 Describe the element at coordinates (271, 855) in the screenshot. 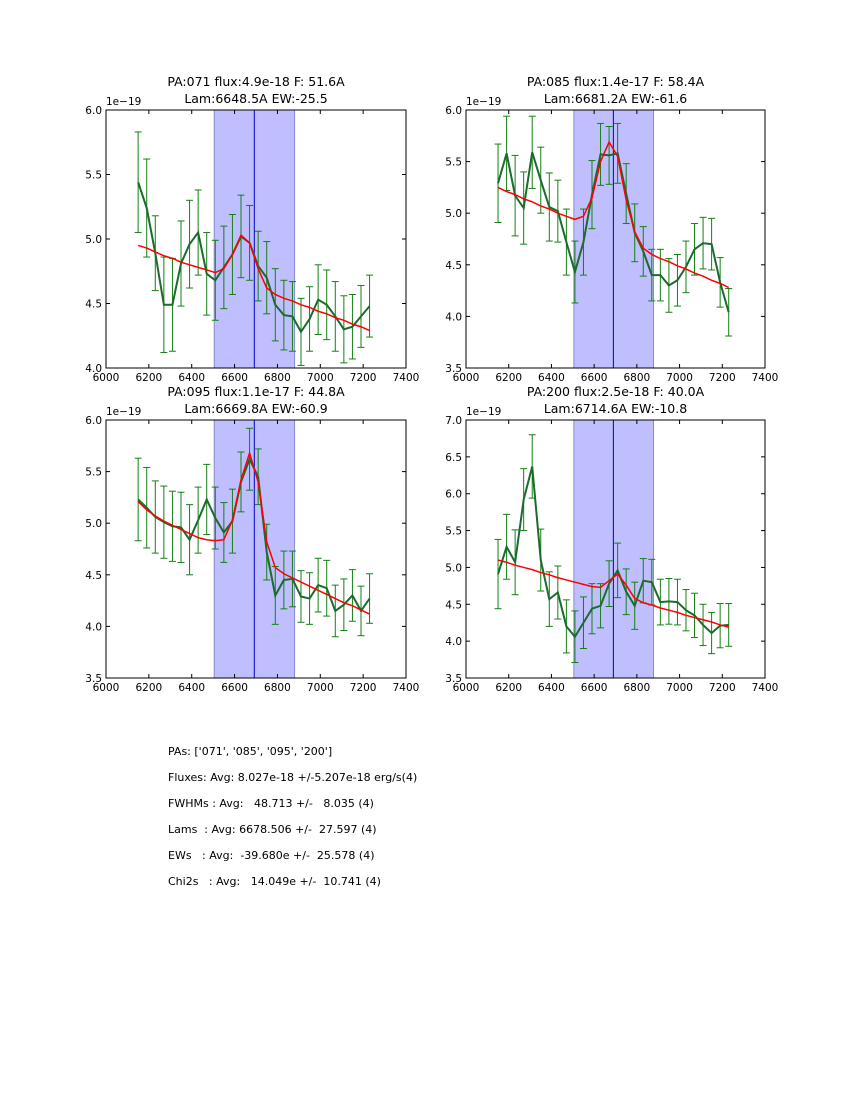

I see `summary-ews: EWs : Avg: -39.680e +/- 25.578 (4)` at that location.